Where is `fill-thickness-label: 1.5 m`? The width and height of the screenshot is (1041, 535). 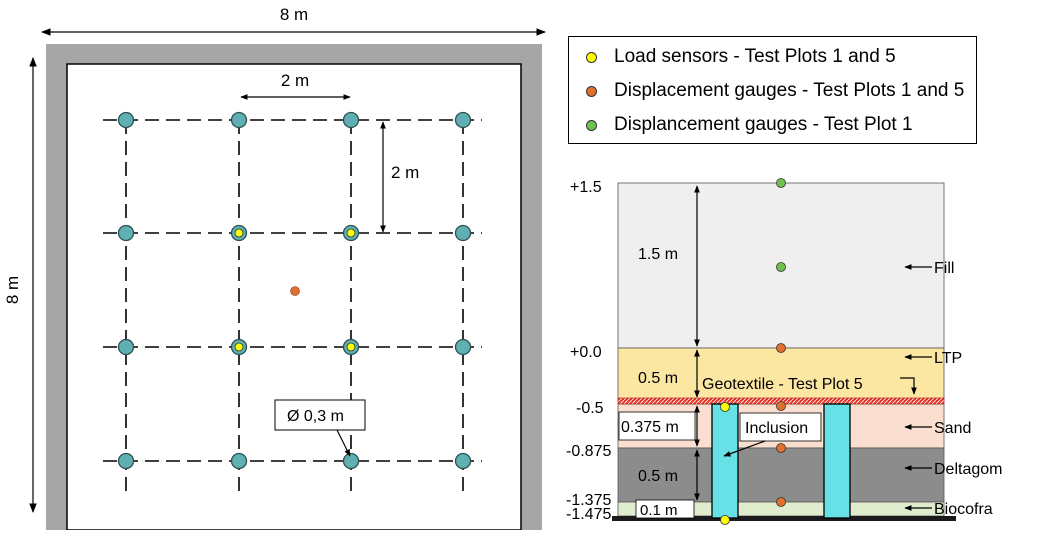
fill-thickness-label: 1.5 m is located at coordinates (658, 254).